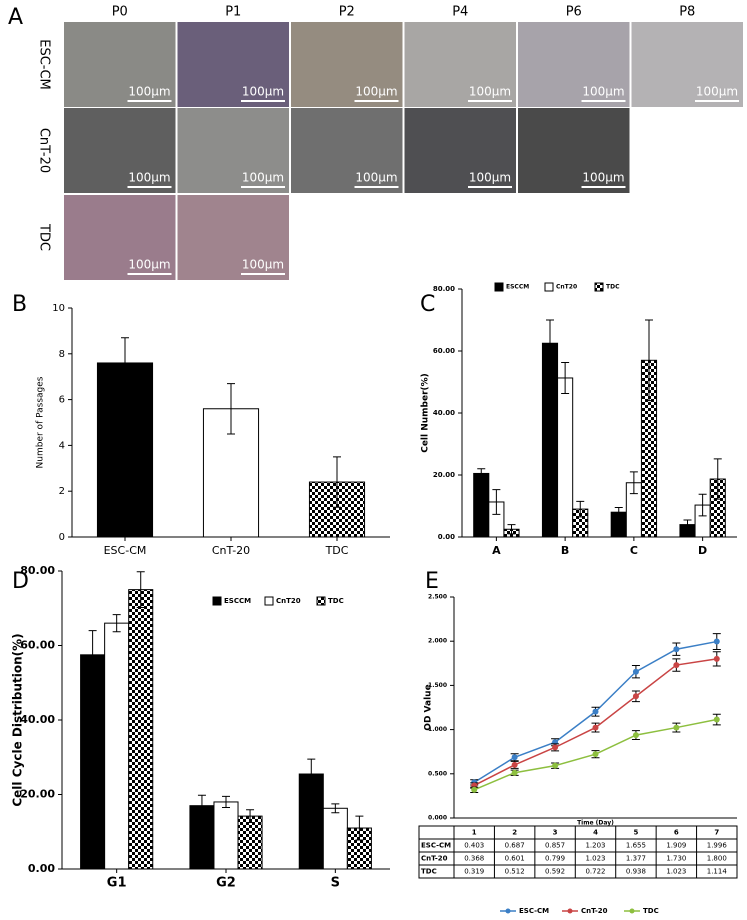 Image resolution: width=747 pixels, height=920 pixels. I want to click on table-header: 5, so click(635, 833).